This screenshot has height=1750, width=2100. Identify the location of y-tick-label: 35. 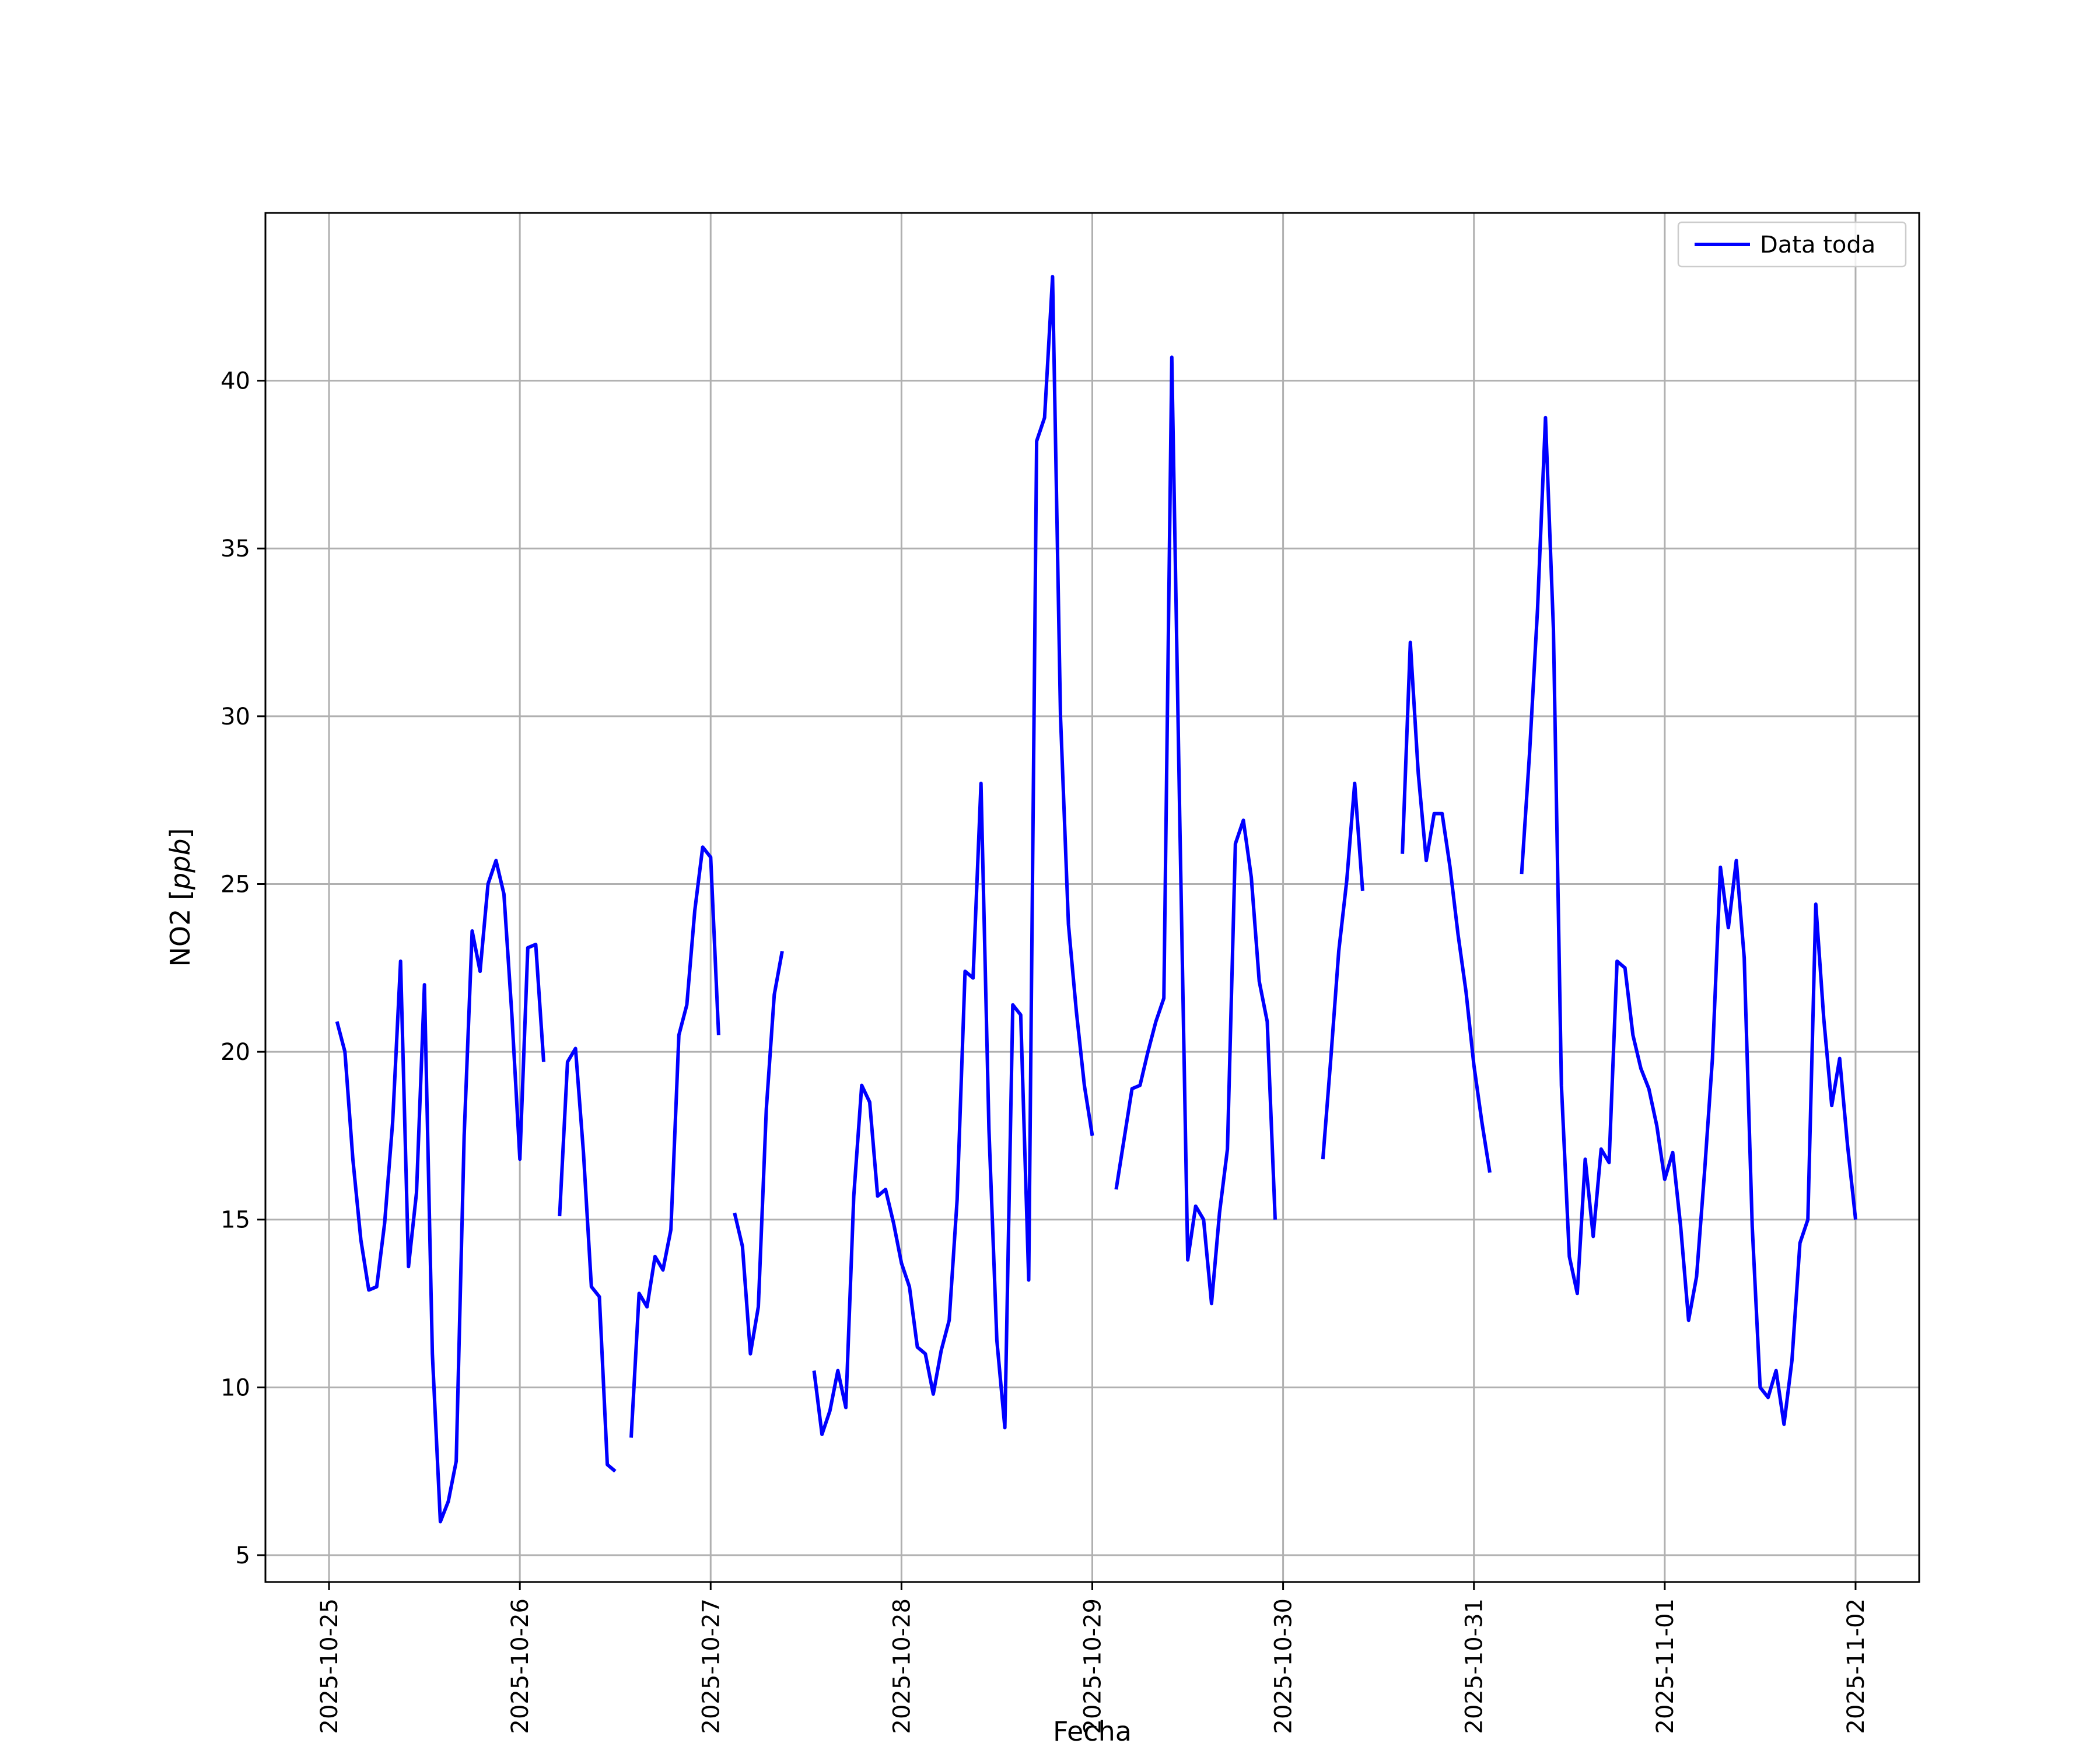
(235, 549).